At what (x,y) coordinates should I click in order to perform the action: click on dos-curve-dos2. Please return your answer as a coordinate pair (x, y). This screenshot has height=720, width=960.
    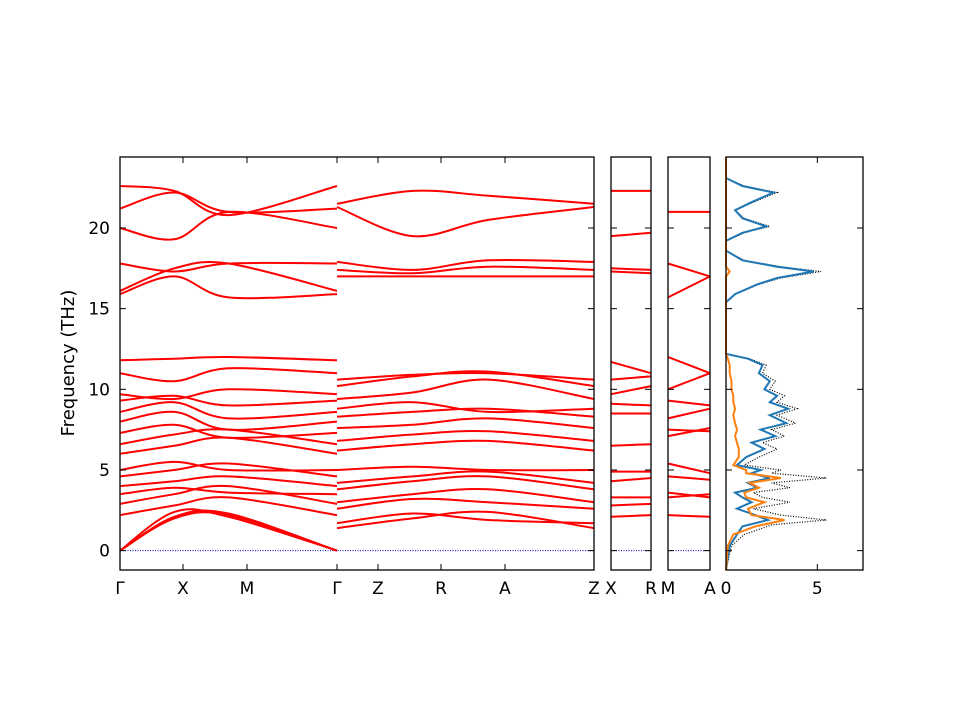
    Looking at the image, I should click on (755, 364).